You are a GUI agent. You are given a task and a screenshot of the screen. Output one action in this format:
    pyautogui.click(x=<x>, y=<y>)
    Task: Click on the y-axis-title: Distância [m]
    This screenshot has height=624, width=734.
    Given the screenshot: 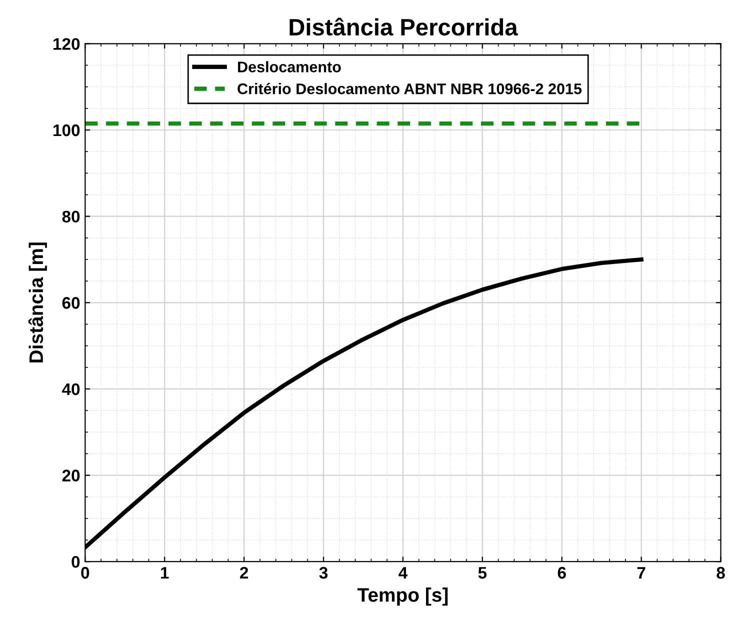 What is the action you would take?
    pyautogui.click(x=37, y=302)
    